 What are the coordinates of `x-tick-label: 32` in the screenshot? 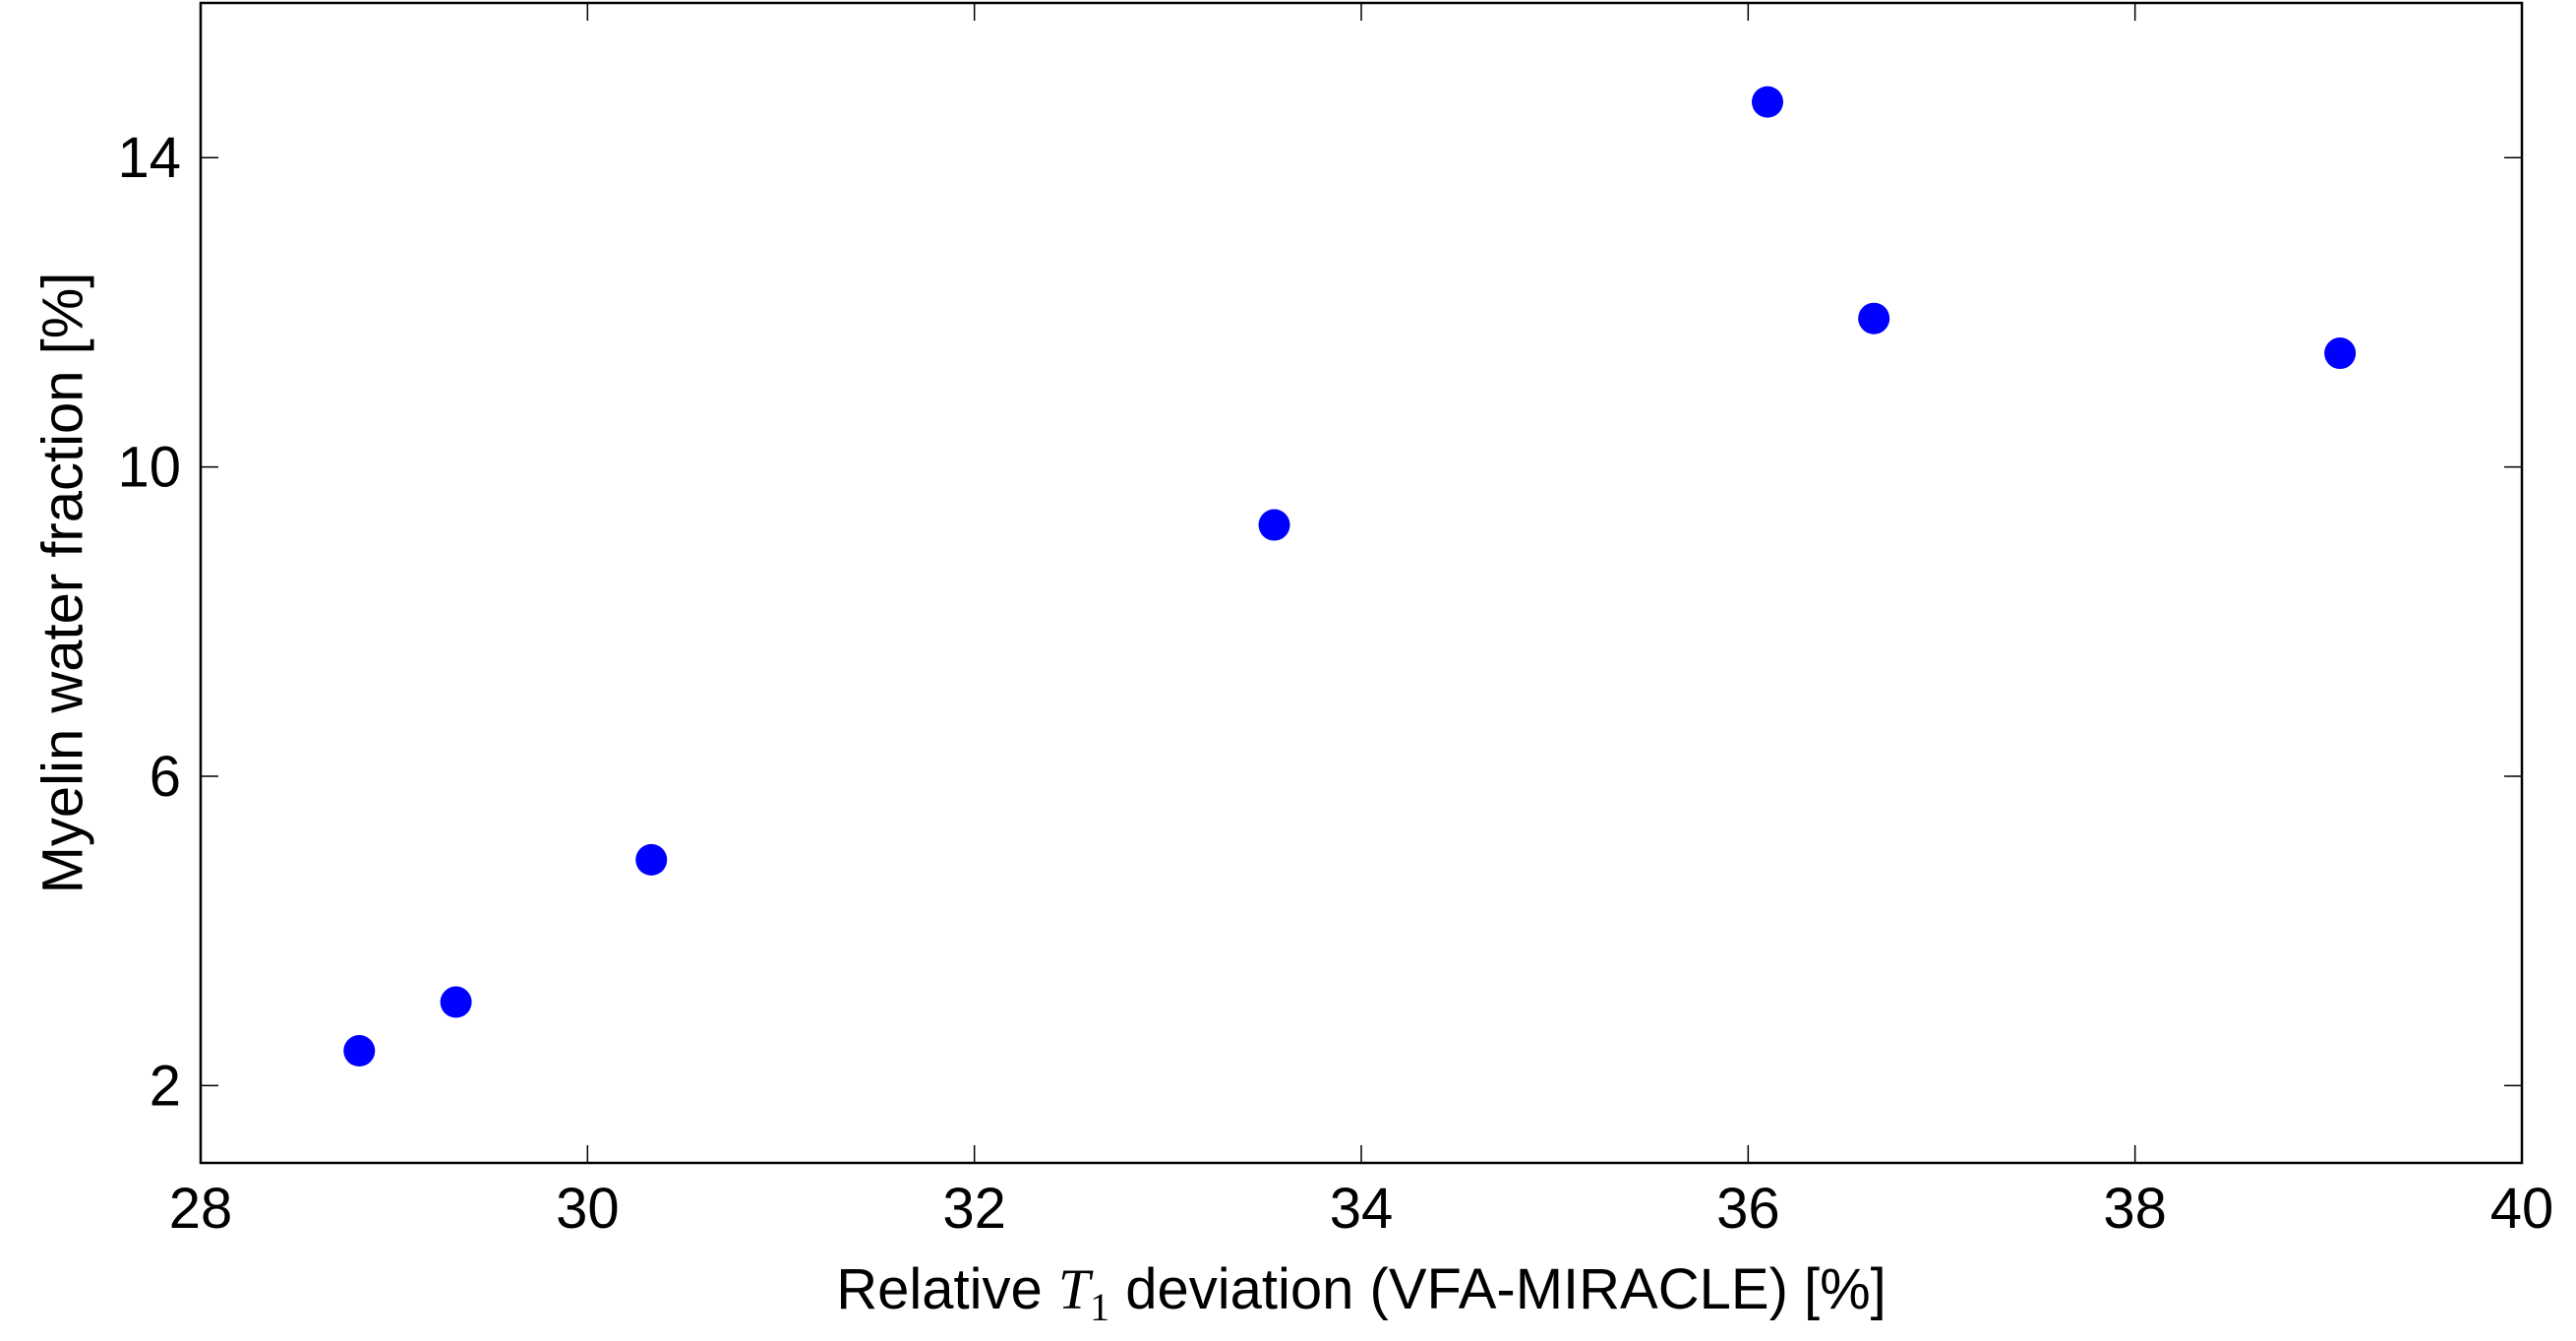 It's located at (974, 1209).